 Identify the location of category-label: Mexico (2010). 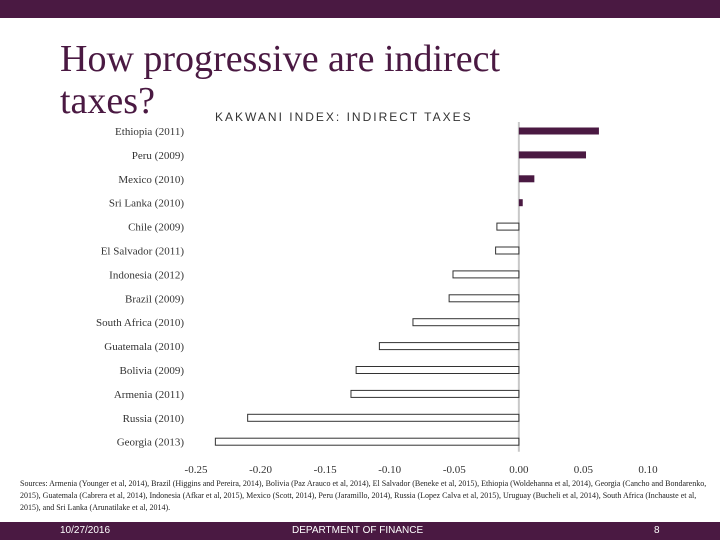
(151, 180).